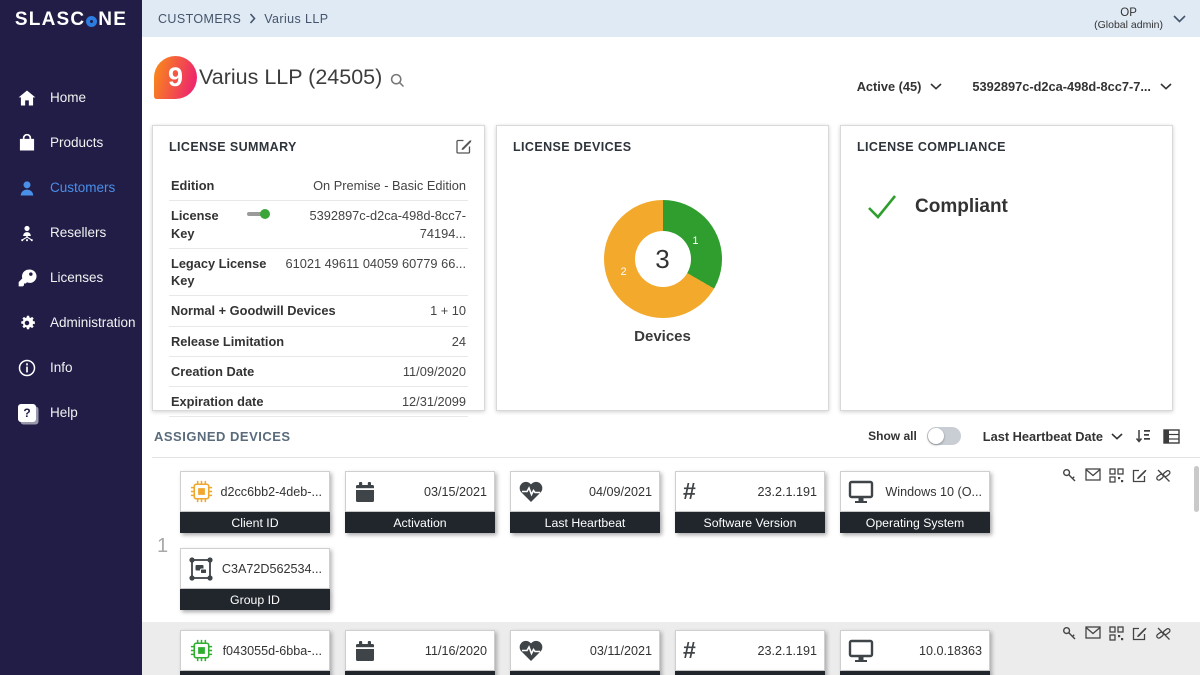 The height and width of the screenshot is (675, 1200). I want to click on sidebar-item-resellers: Resellers, so click(71, 232).